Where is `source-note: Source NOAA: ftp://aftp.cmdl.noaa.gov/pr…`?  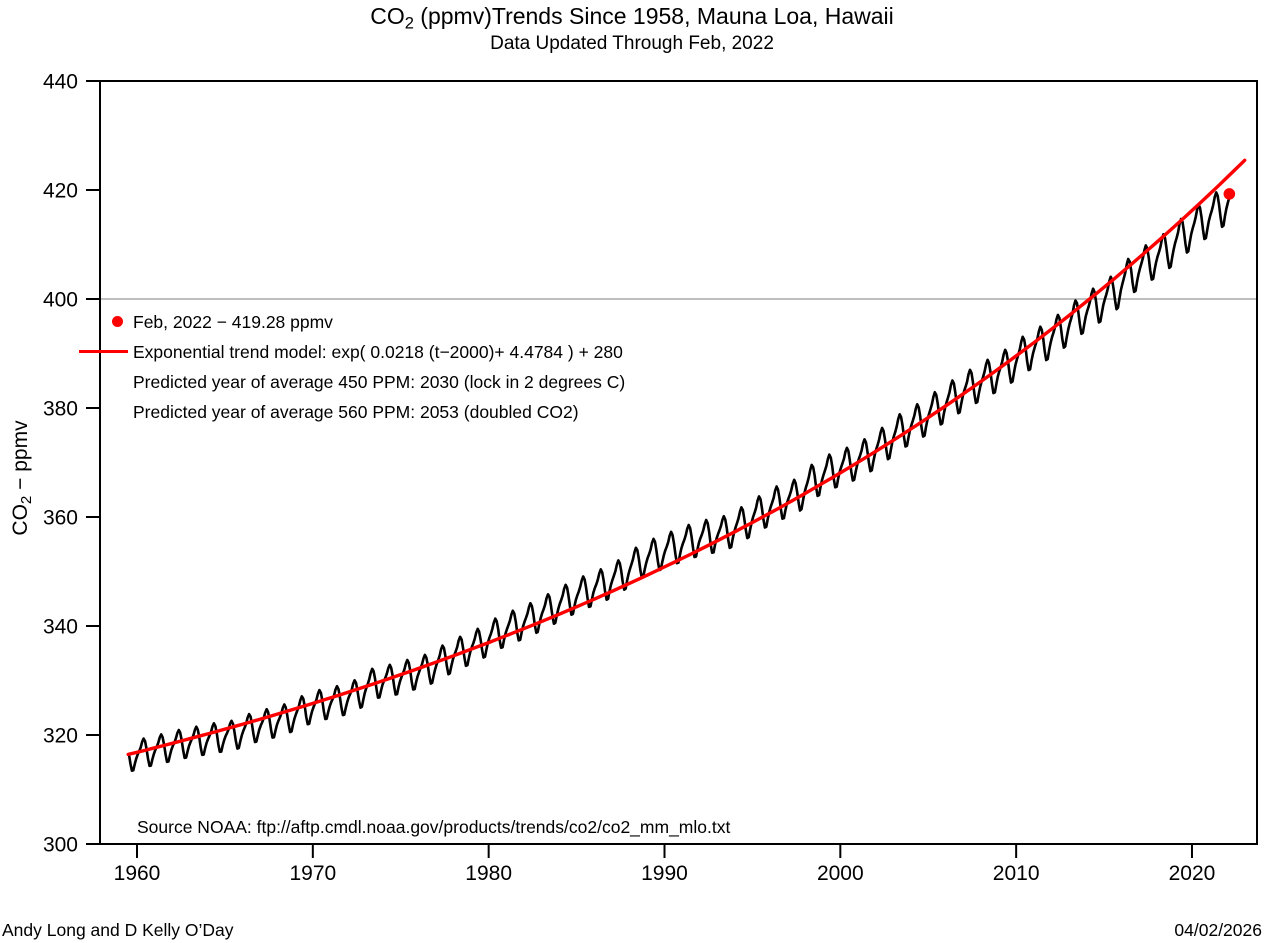 source-note: Source NOAA: ftp://aftp.cmdl.noaa.gov/pr… is located at coordinates (434, 827).